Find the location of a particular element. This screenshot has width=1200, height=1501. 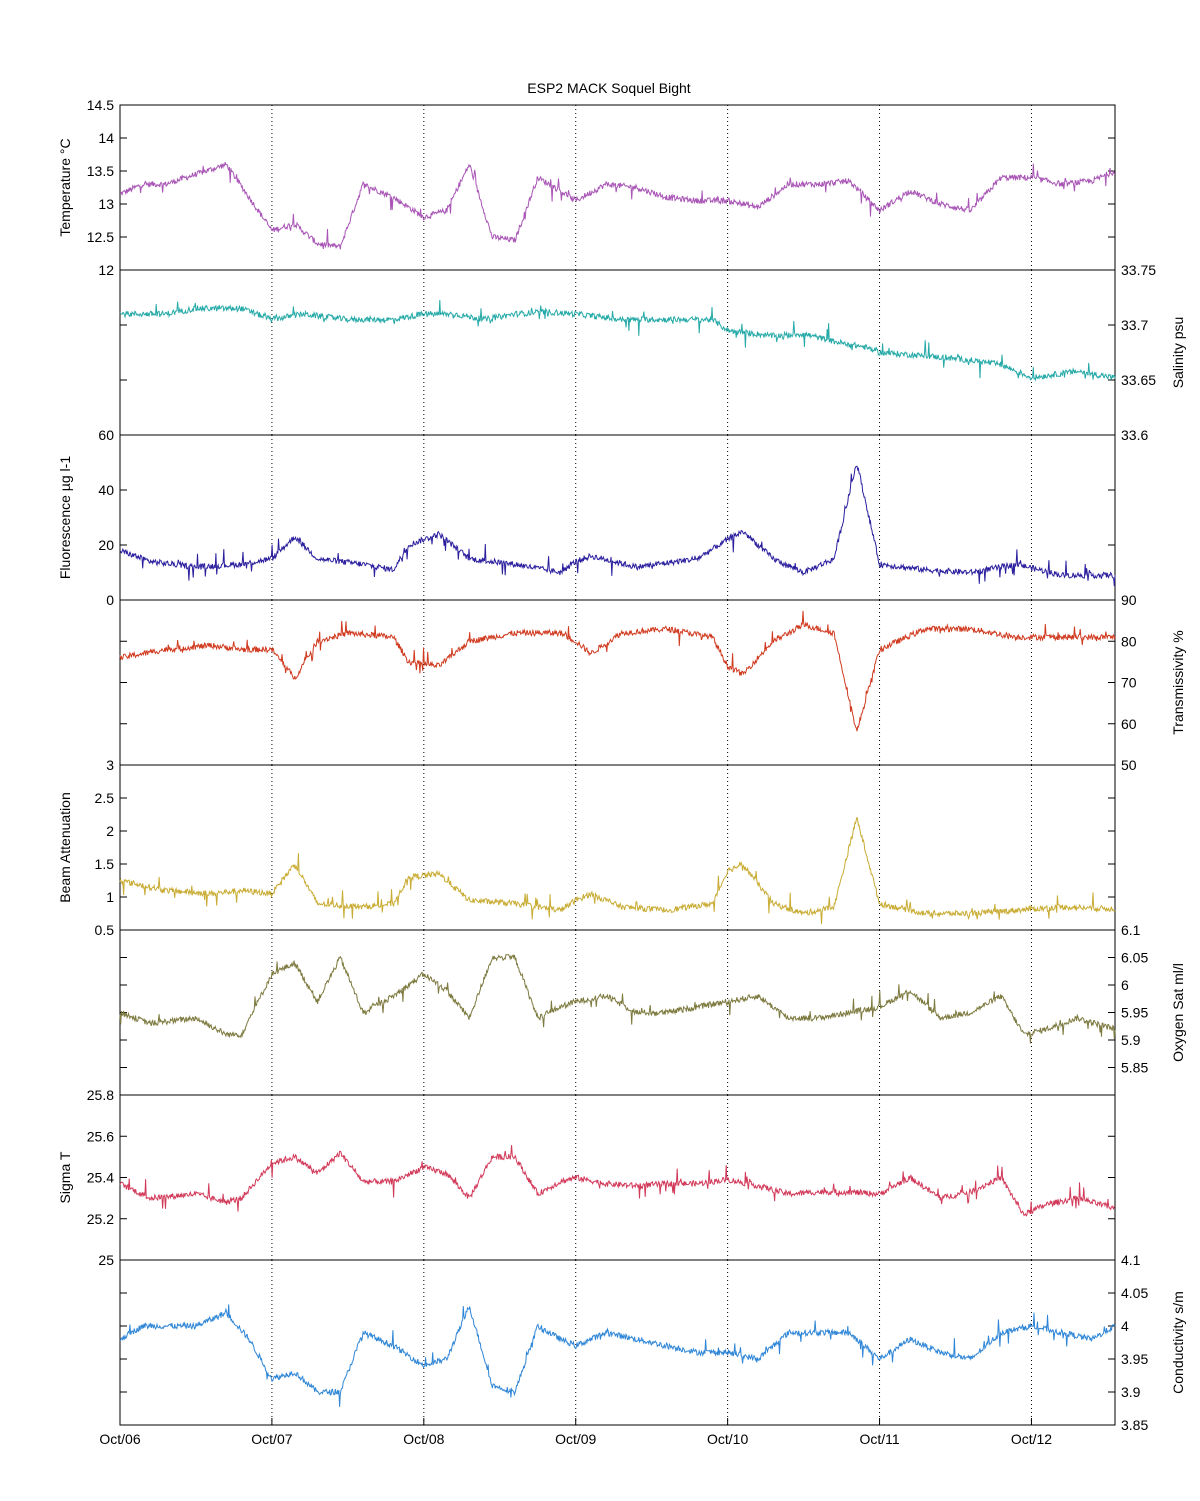

y-tick-label: 3.95 is located at coordinates (1134, 1359).